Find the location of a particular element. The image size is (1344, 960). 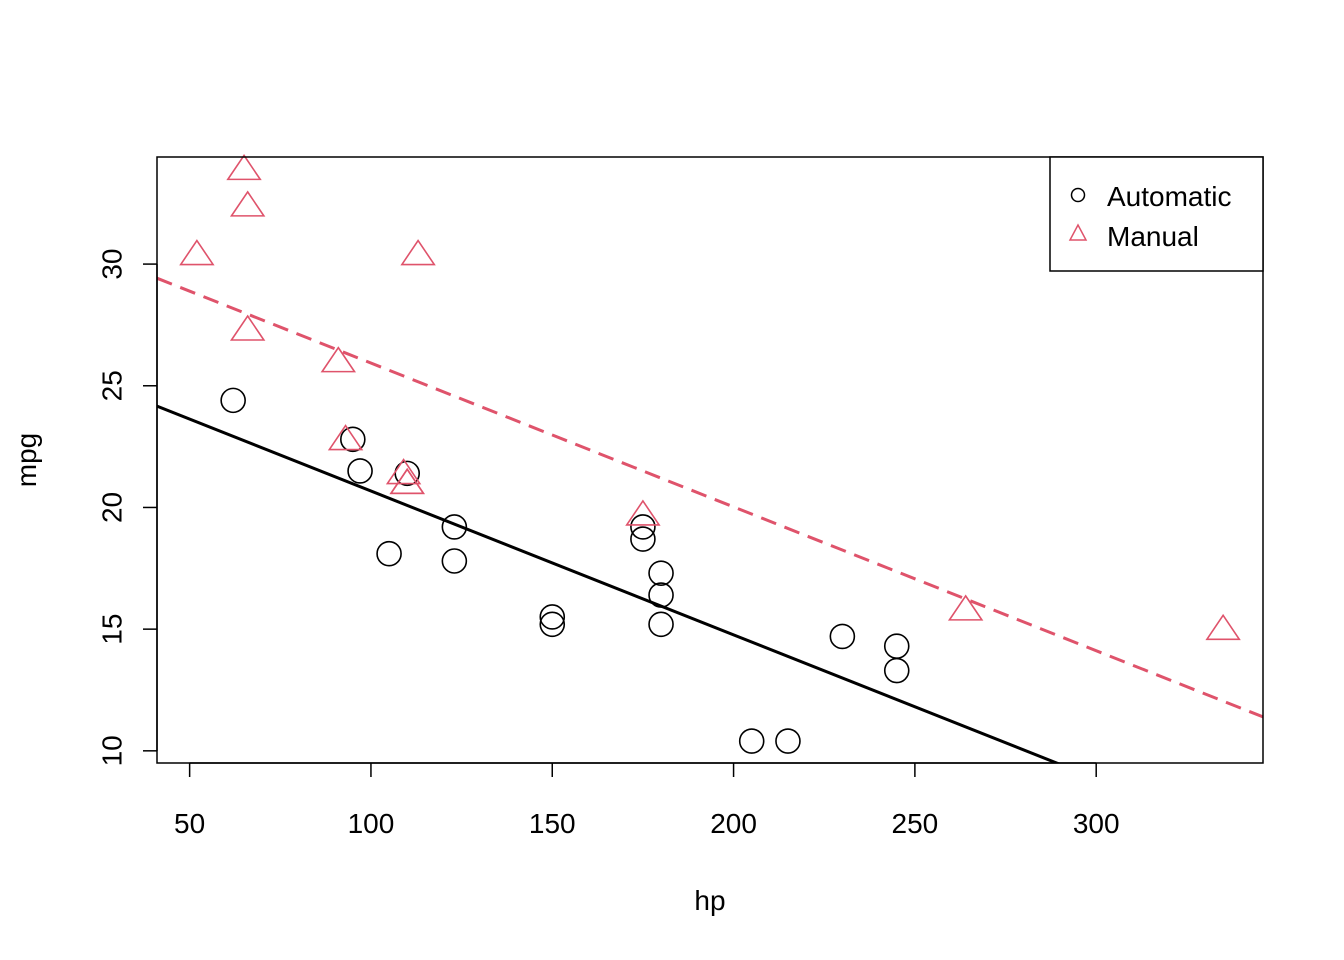

x-tick-label: 200 is located at coordinates (733, 823).